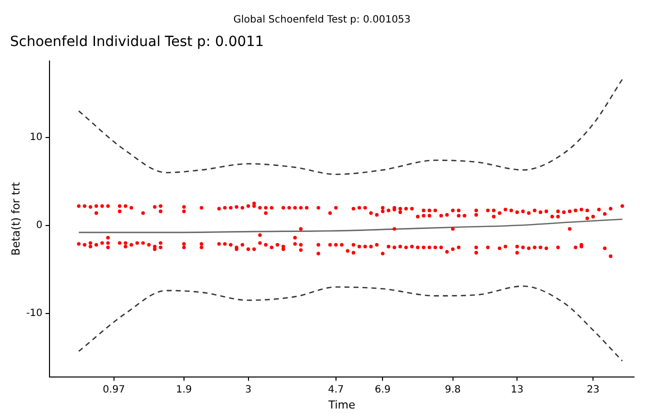 This screenshot has width=646, height=414. What do you see at coordinates (248, 390) in the screenshot?
I see `x-tick-label: 3` at bounding box center [248, 390].